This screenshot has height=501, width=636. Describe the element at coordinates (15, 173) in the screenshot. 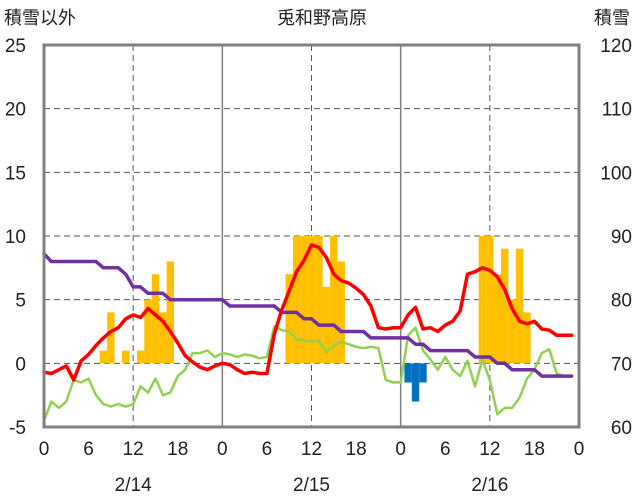

I see `left-tick-label: 15` at that location.